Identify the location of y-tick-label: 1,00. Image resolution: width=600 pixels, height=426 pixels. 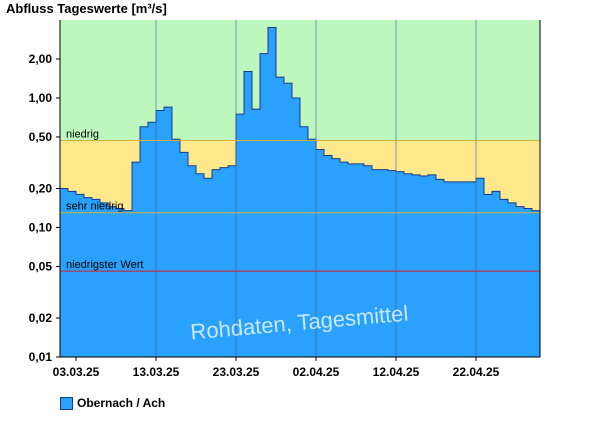
(41, 98).